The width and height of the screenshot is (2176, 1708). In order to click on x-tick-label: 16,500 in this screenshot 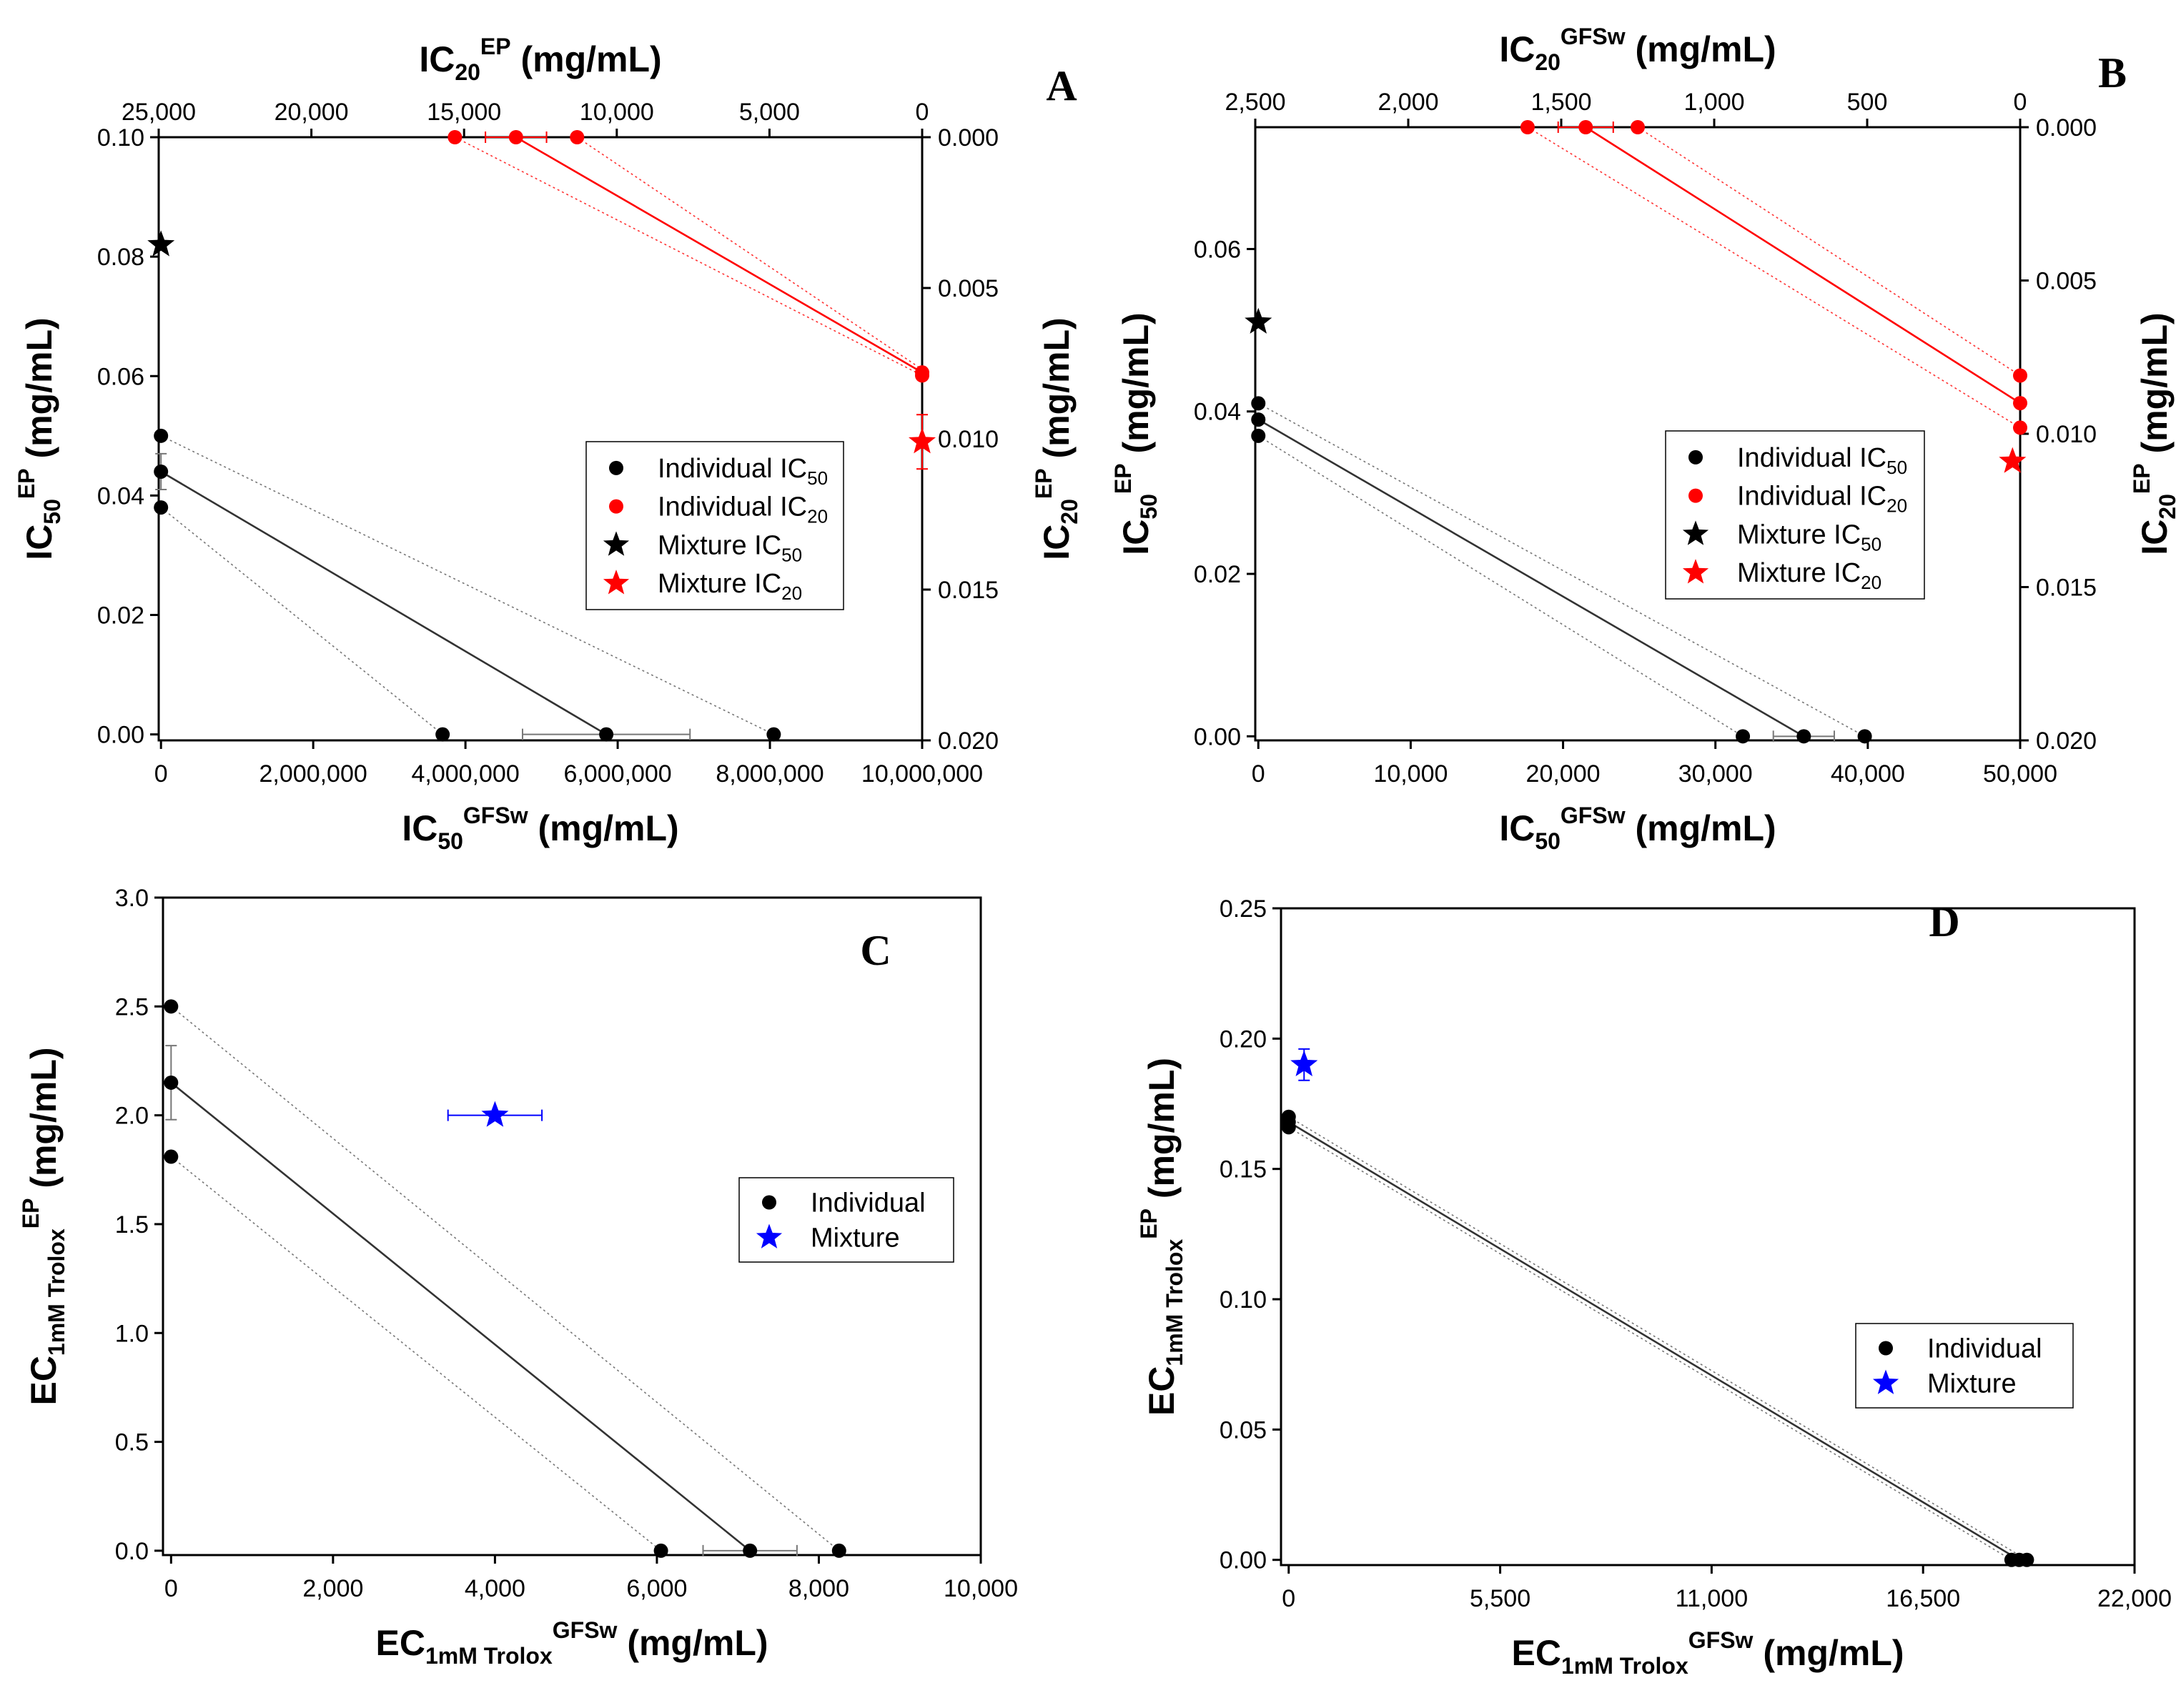, I will do `click(1923, 1599)`.